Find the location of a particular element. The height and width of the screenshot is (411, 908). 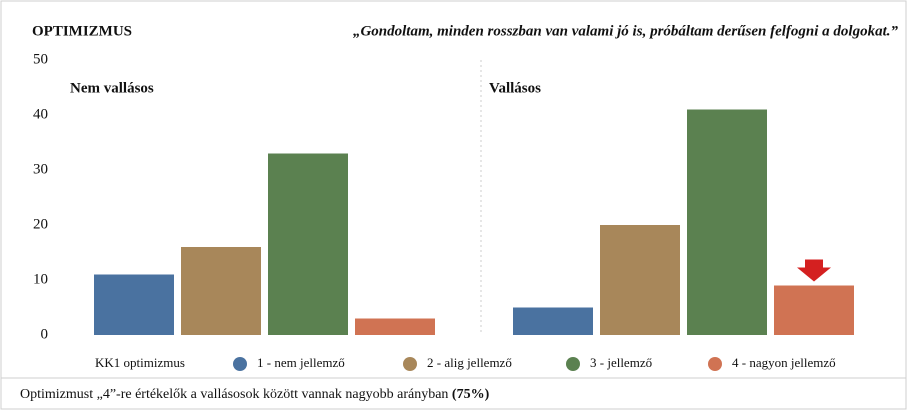

y-tick-label: 50 is located at coordinates (40, 59).